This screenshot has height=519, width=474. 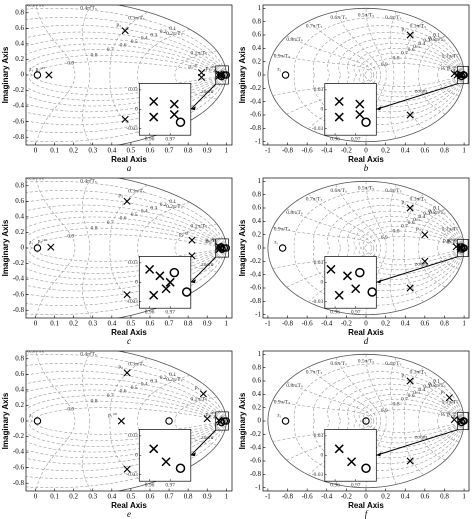 I want to click on x-tick-label: 0.3, so click(x=92, y=151).